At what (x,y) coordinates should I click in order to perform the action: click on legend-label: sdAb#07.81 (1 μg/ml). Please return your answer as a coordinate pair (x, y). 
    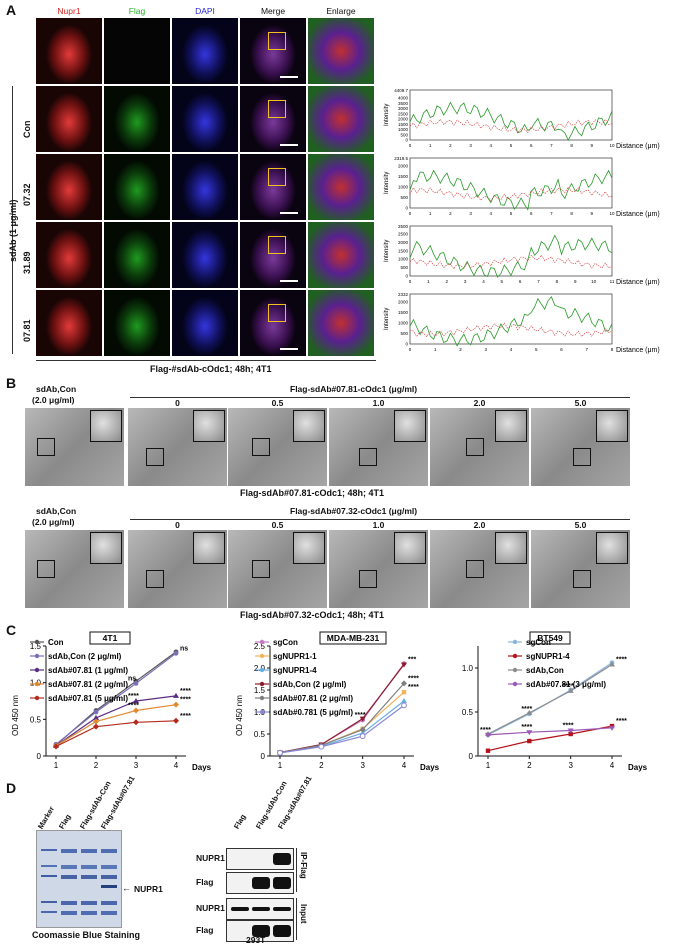
    Looking at the image, I should click on (88, 670).